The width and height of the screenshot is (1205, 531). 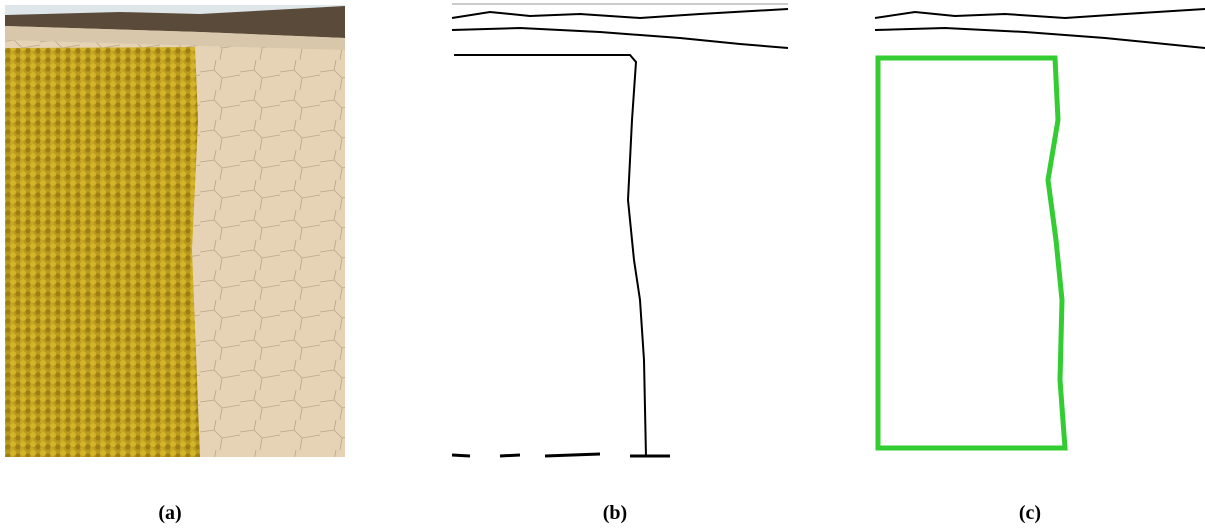 What do you see at coordinates (1030, 513) in the screenshot?
I see `panel-label: (c)` at bounding box center [1030, 513].